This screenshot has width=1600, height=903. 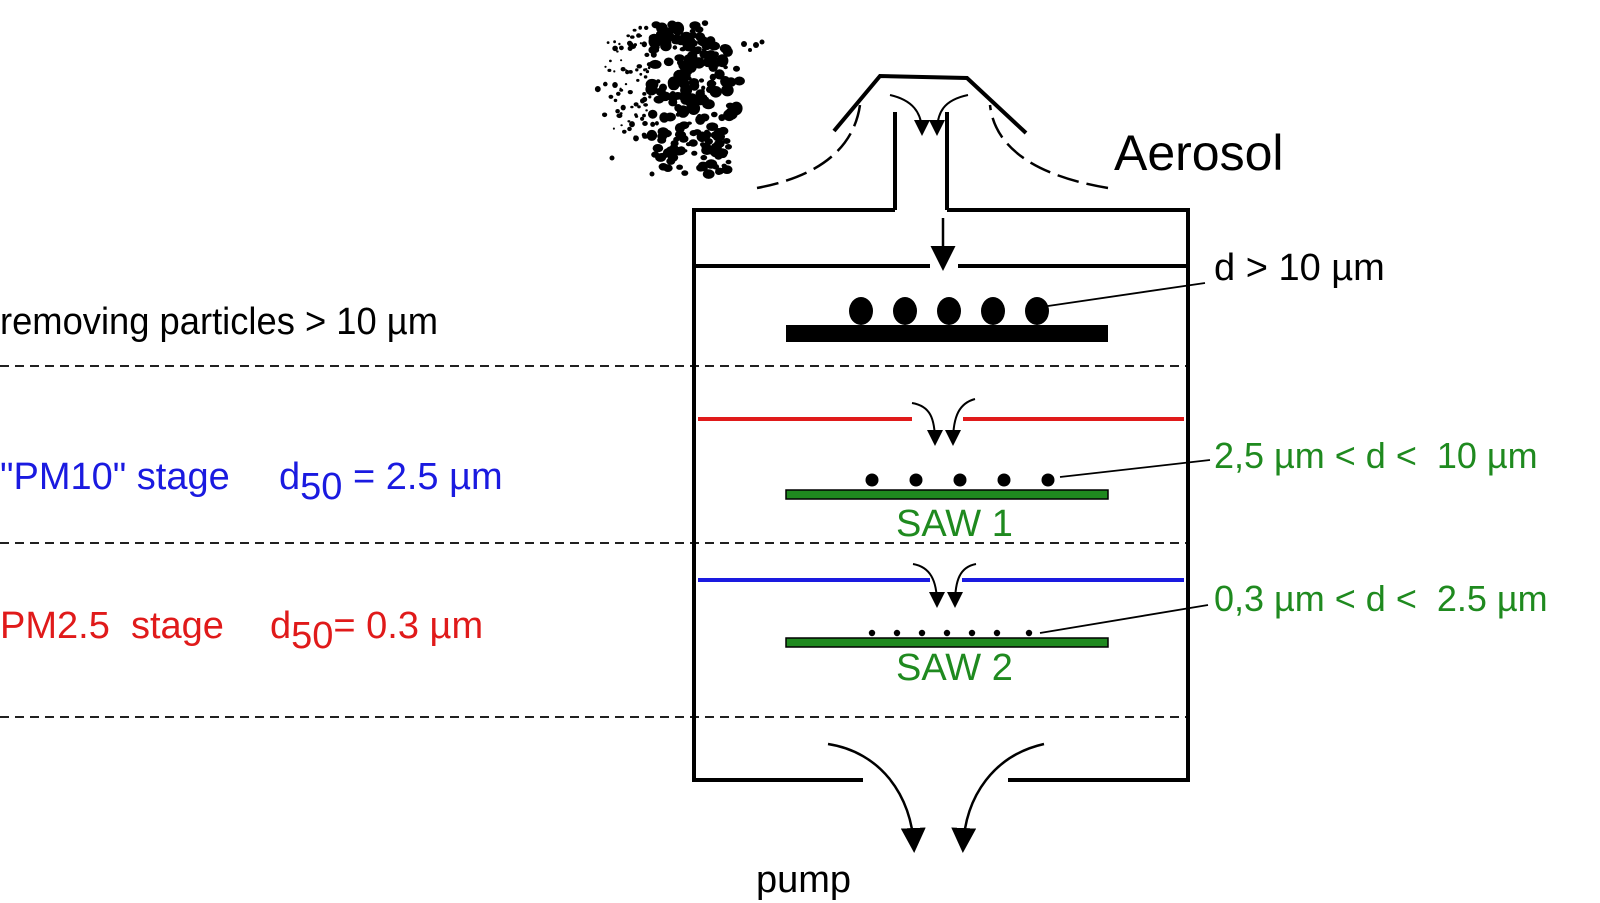 I want to click on pm10-d50-label: d50 = 2.5 µm, so click(x=391, y=482).